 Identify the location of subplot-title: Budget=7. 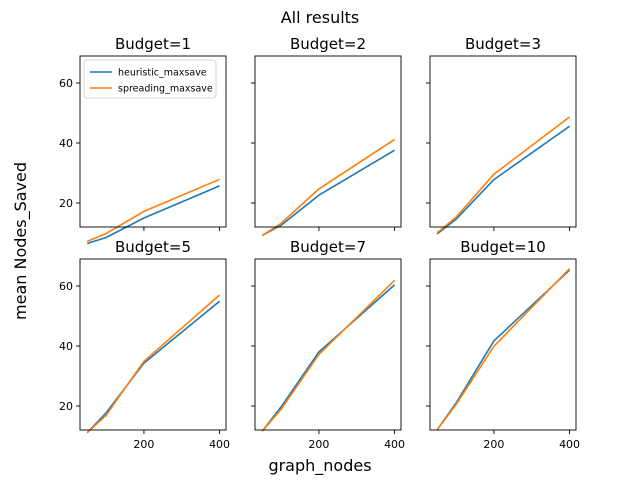
(328, 247).